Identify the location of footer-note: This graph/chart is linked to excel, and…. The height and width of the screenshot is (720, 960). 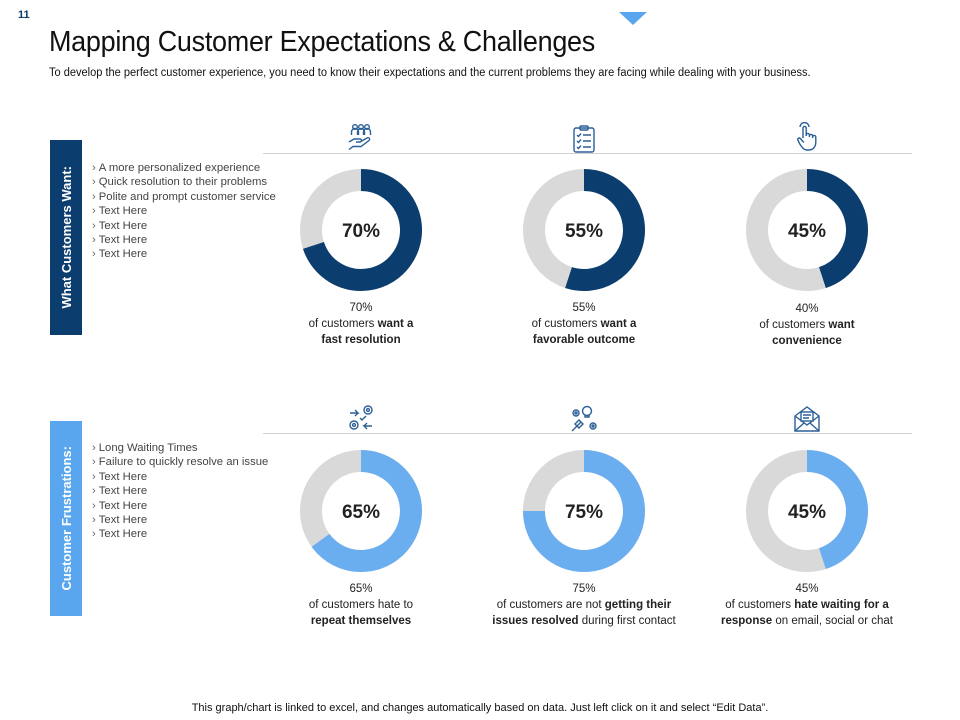
(480, 708).